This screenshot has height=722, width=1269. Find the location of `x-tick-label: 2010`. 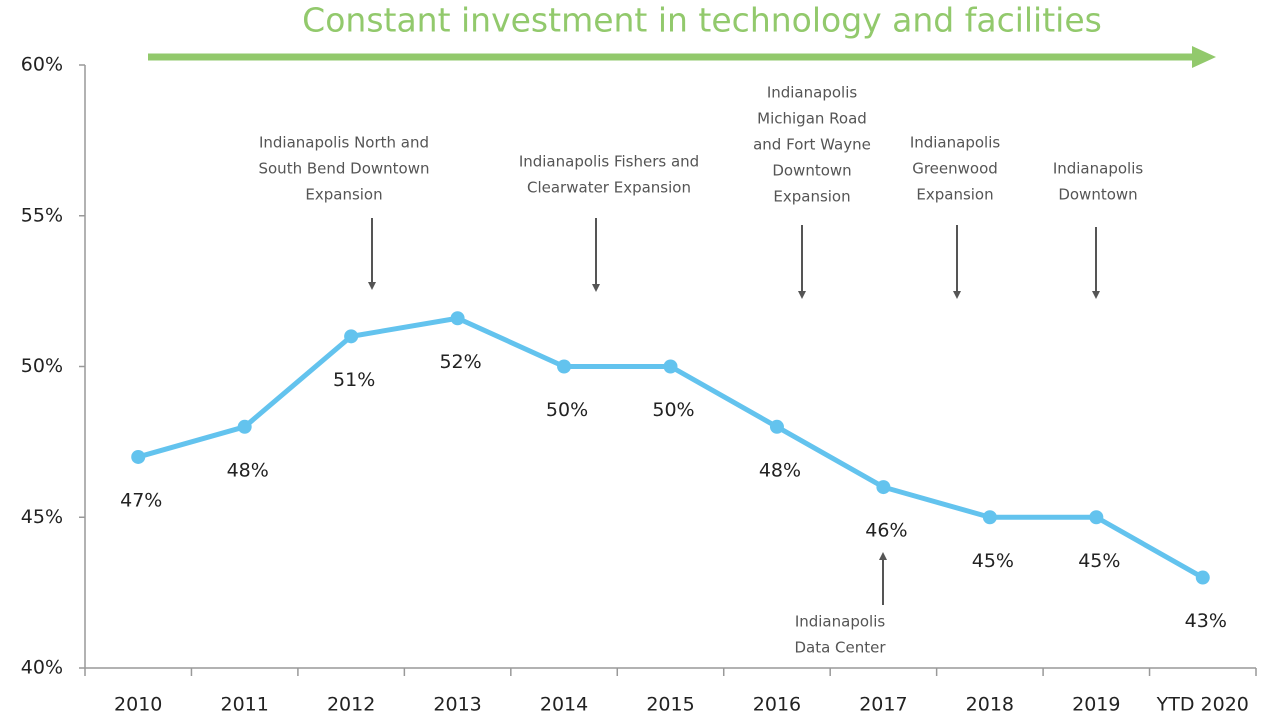

x-tick-label: 2010 is located at coordinates (138, 705).